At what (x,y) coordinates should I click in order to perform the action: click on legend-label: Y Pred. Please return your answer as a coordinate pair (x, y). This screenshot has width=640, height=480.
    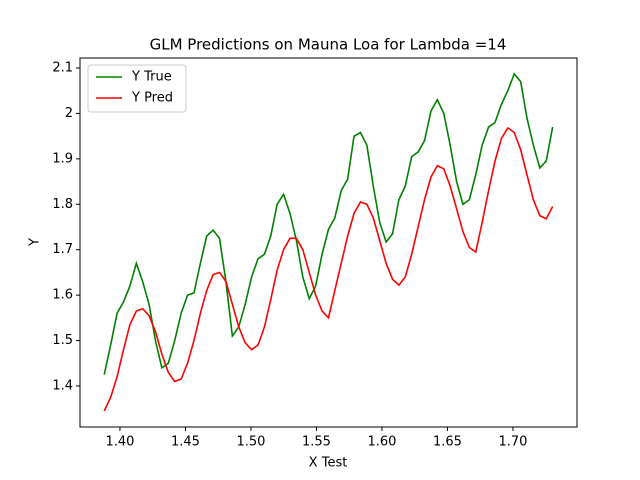
    Looking at the image, I should click on (152, 98).